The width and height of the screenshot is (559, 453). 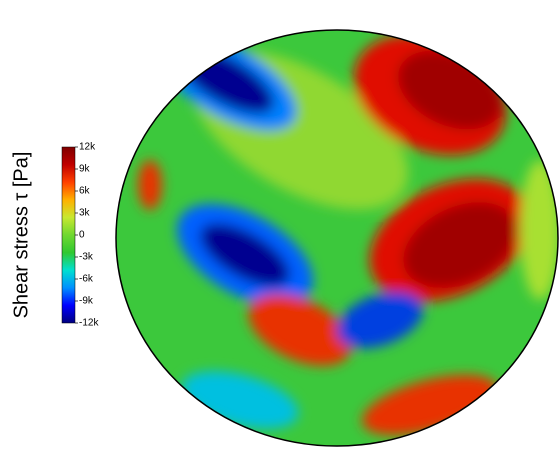 What do you see at coordinates (86, 301) in the screenshot?
I see `colorbar-tick-label: -9k` at bounding box center [86, 301].